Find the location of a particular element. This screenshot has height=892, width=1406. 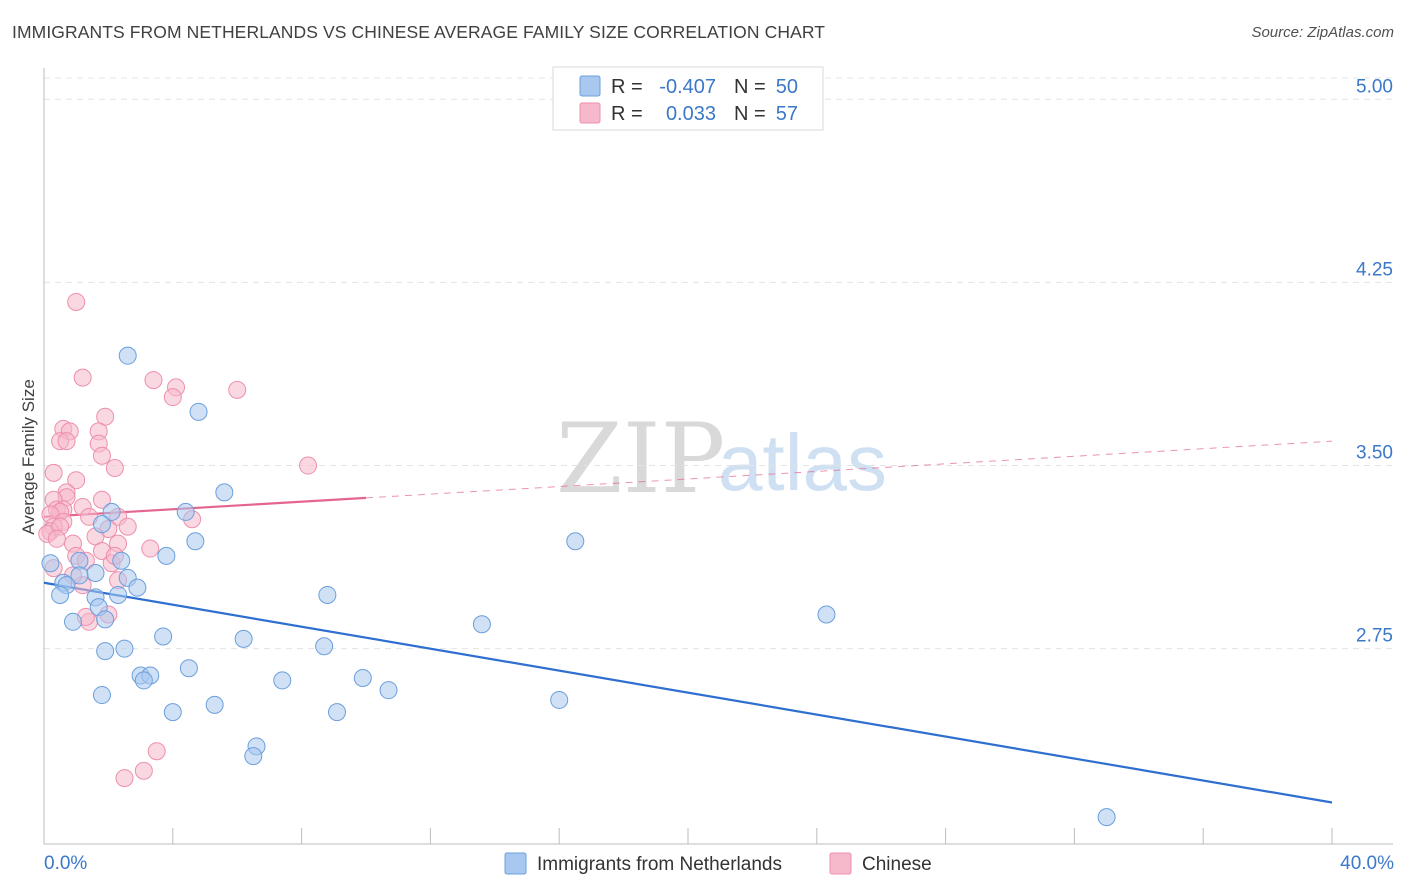

y-axis-label: Average Family Size is located at coordinates (28, 457).